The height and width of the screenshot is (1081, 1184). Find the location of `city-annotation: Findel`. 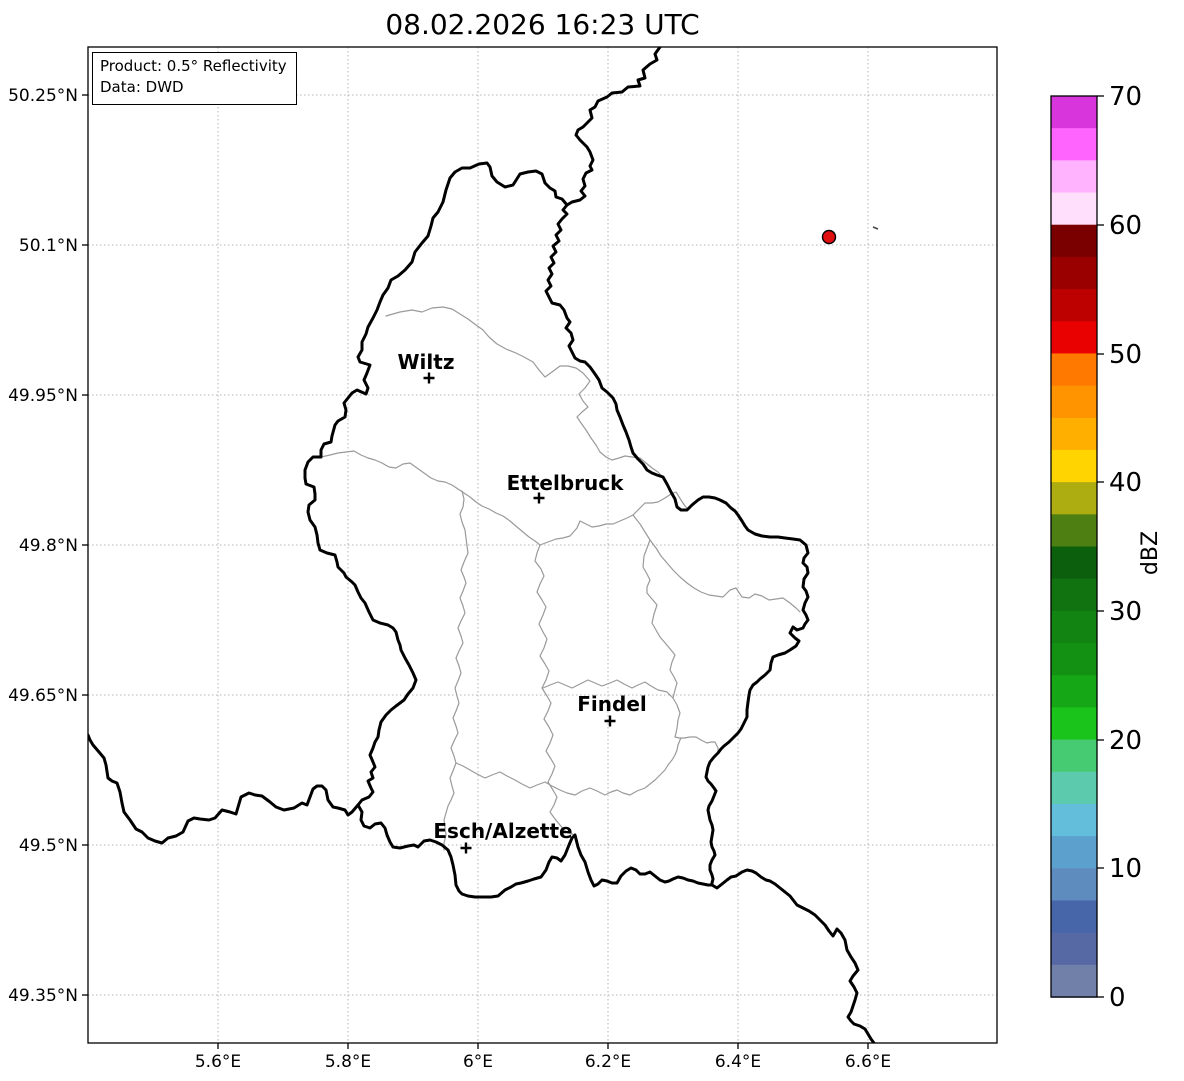

city-annotation: Findel is located at coordinates (612, 709).